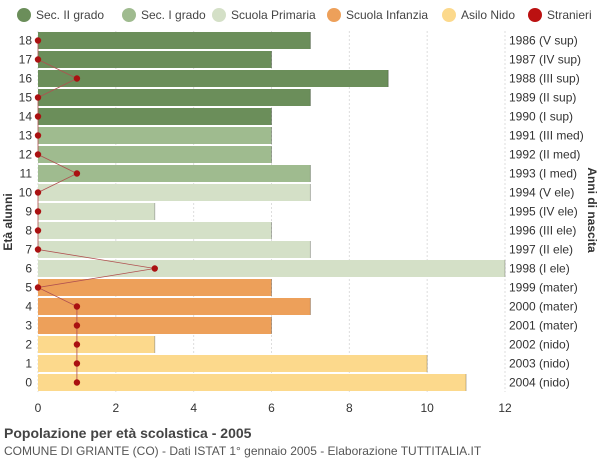  I want to click on legend-label: Scuola Primaria, so click(273, 15).